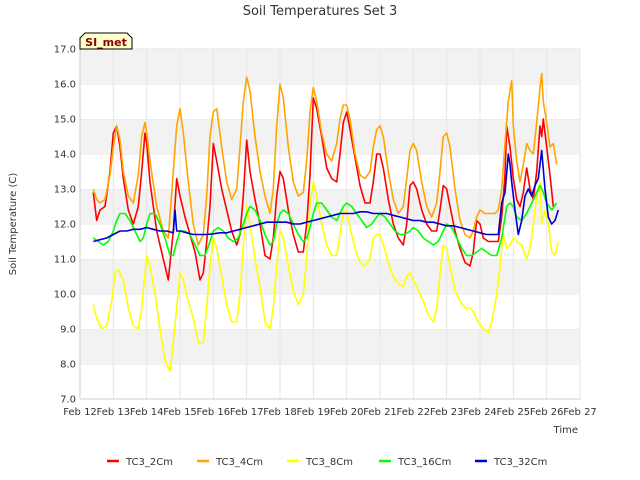  What do you see at coordinates (347, 412) in the screenshot?
I see `x-tick-label: Feb 20` at bounding box center [347, 412].